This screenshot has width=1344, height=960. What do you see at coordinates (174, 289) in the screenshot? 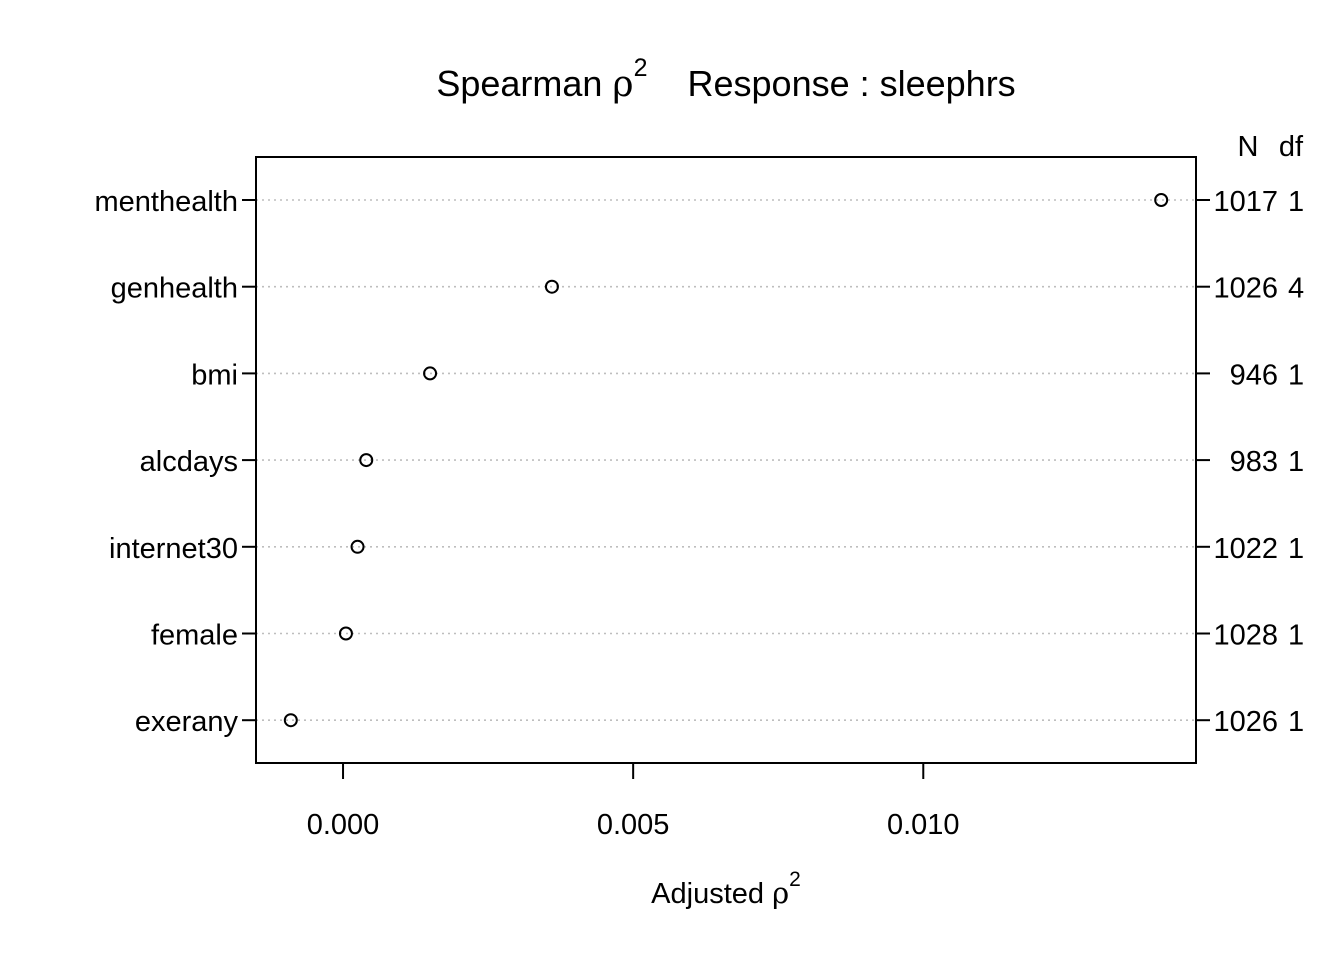
I see `y-tick-label: genhealth` at bounding box center [174, 289].